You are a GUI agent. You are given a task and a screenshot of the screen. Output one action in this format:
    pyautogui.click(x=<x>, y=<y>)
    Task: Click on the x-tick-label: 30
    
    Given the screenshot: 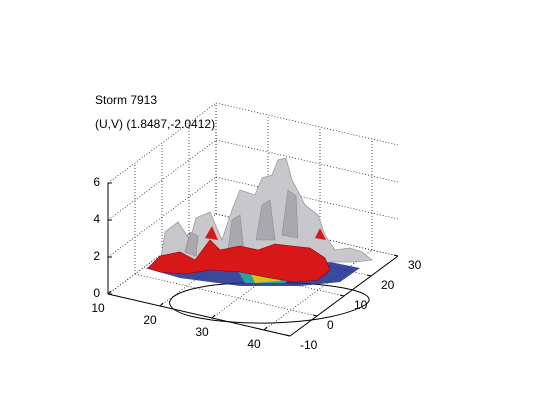 What is the action you would take?
    pyautogui.click(x=202, y=332)
    